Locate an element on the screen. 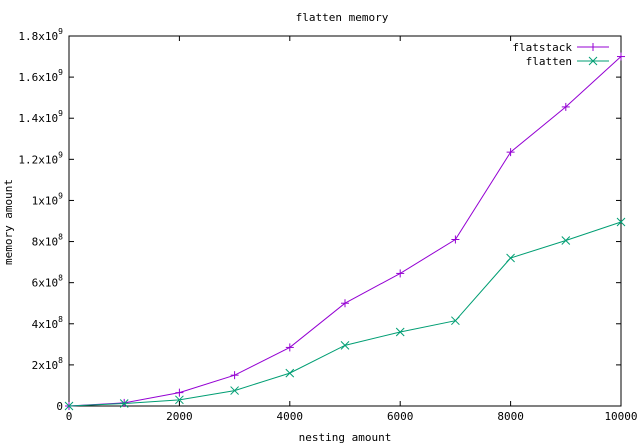 Image resolution: width=637 pixels, height=448 pixels. x-tick-label: 0 is located at coordinates (69, 416).